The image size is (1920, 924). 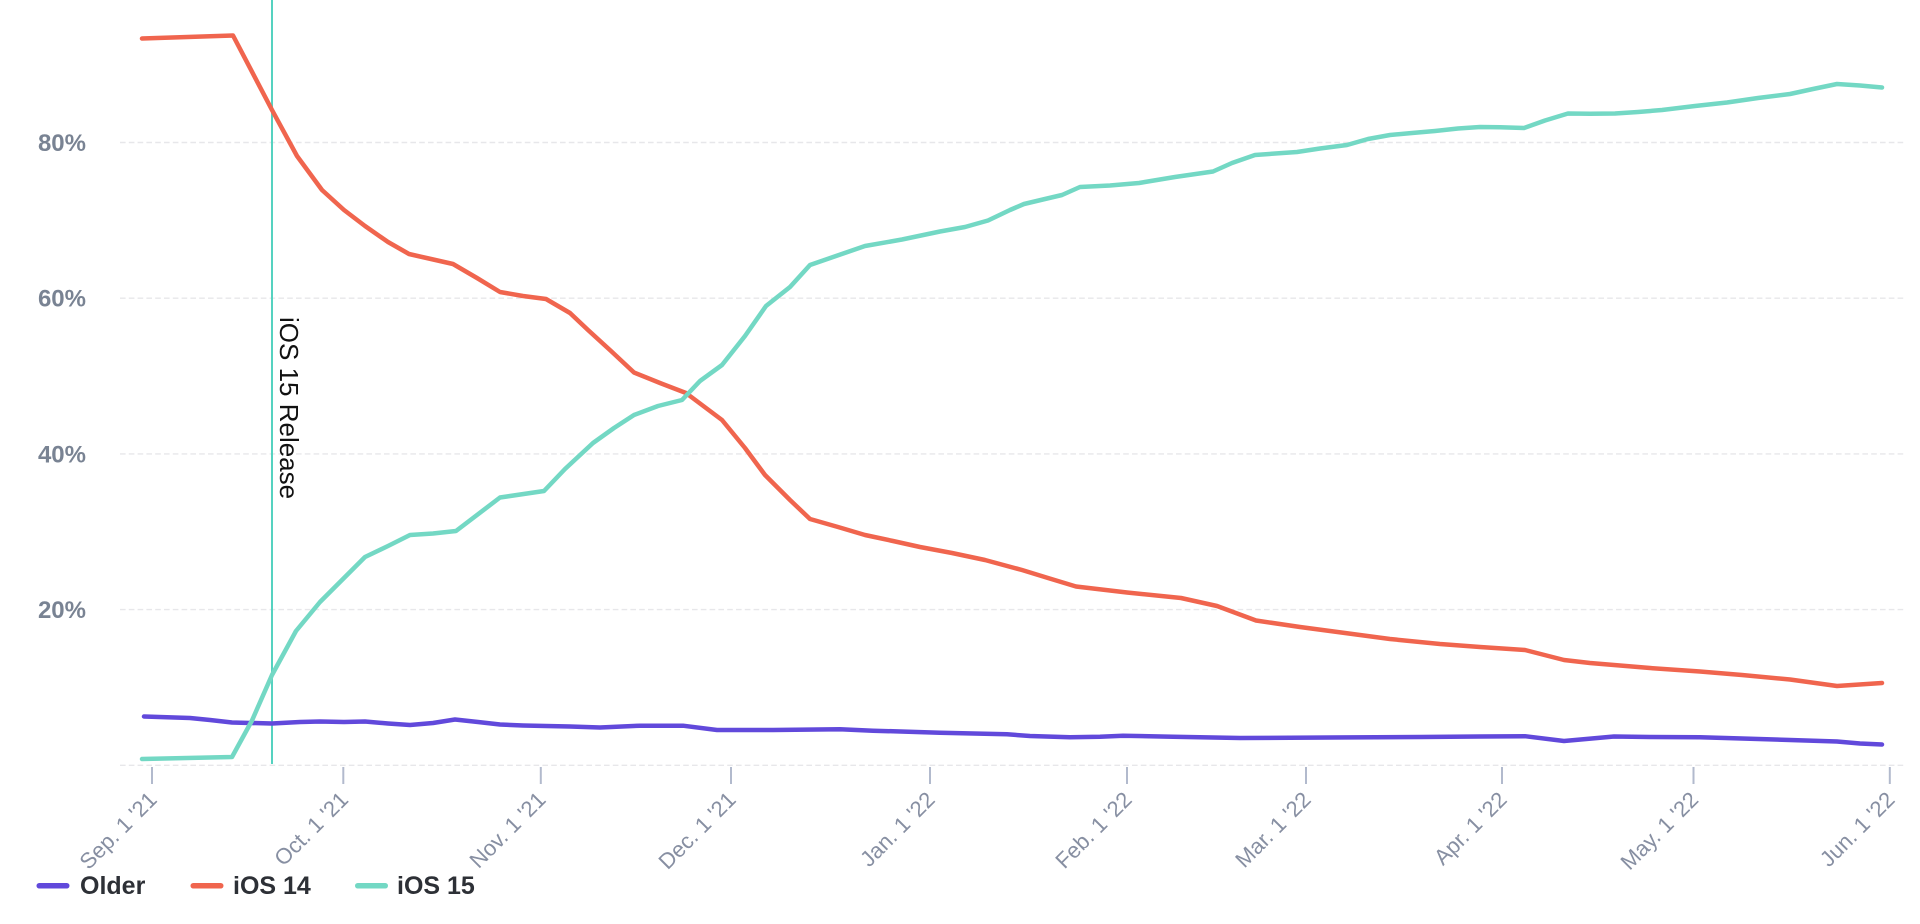 I want to click on svg-text: 20%, so click(x=62, y=610).